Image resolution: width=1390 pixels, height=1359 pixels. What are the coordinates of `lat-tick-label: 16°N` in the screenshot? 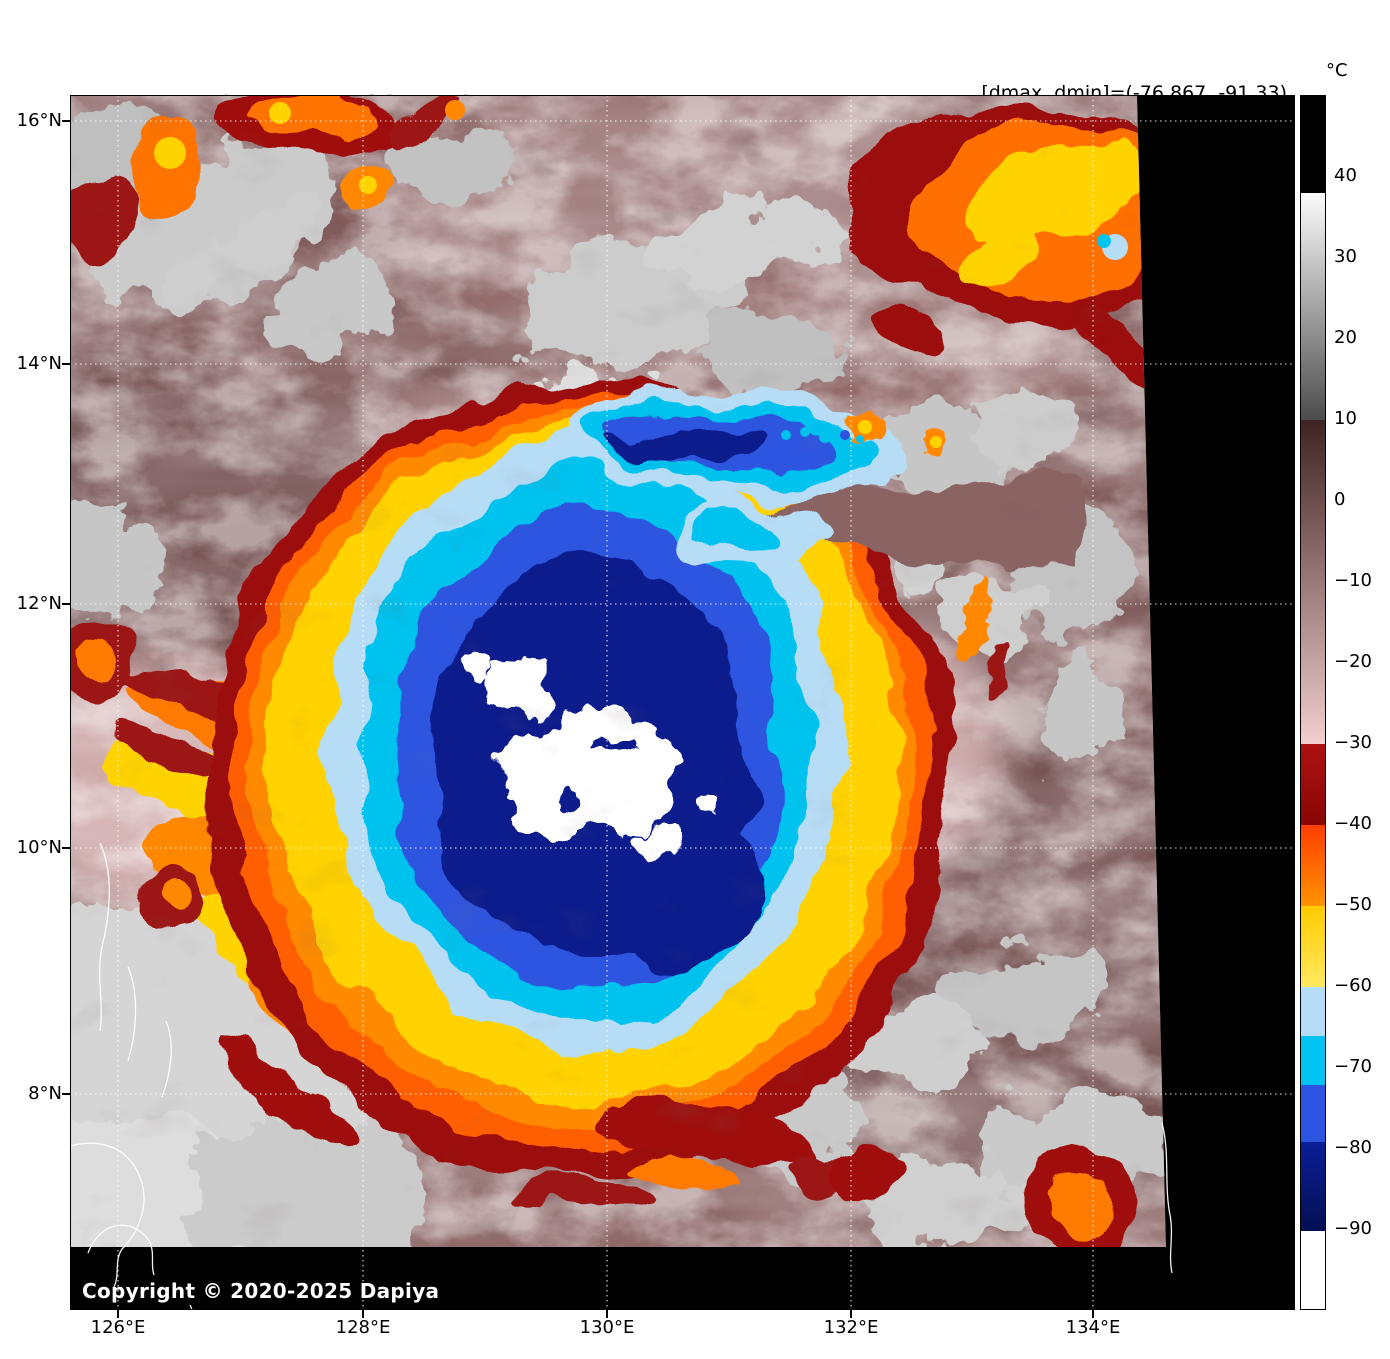 It's located at (39, 120).